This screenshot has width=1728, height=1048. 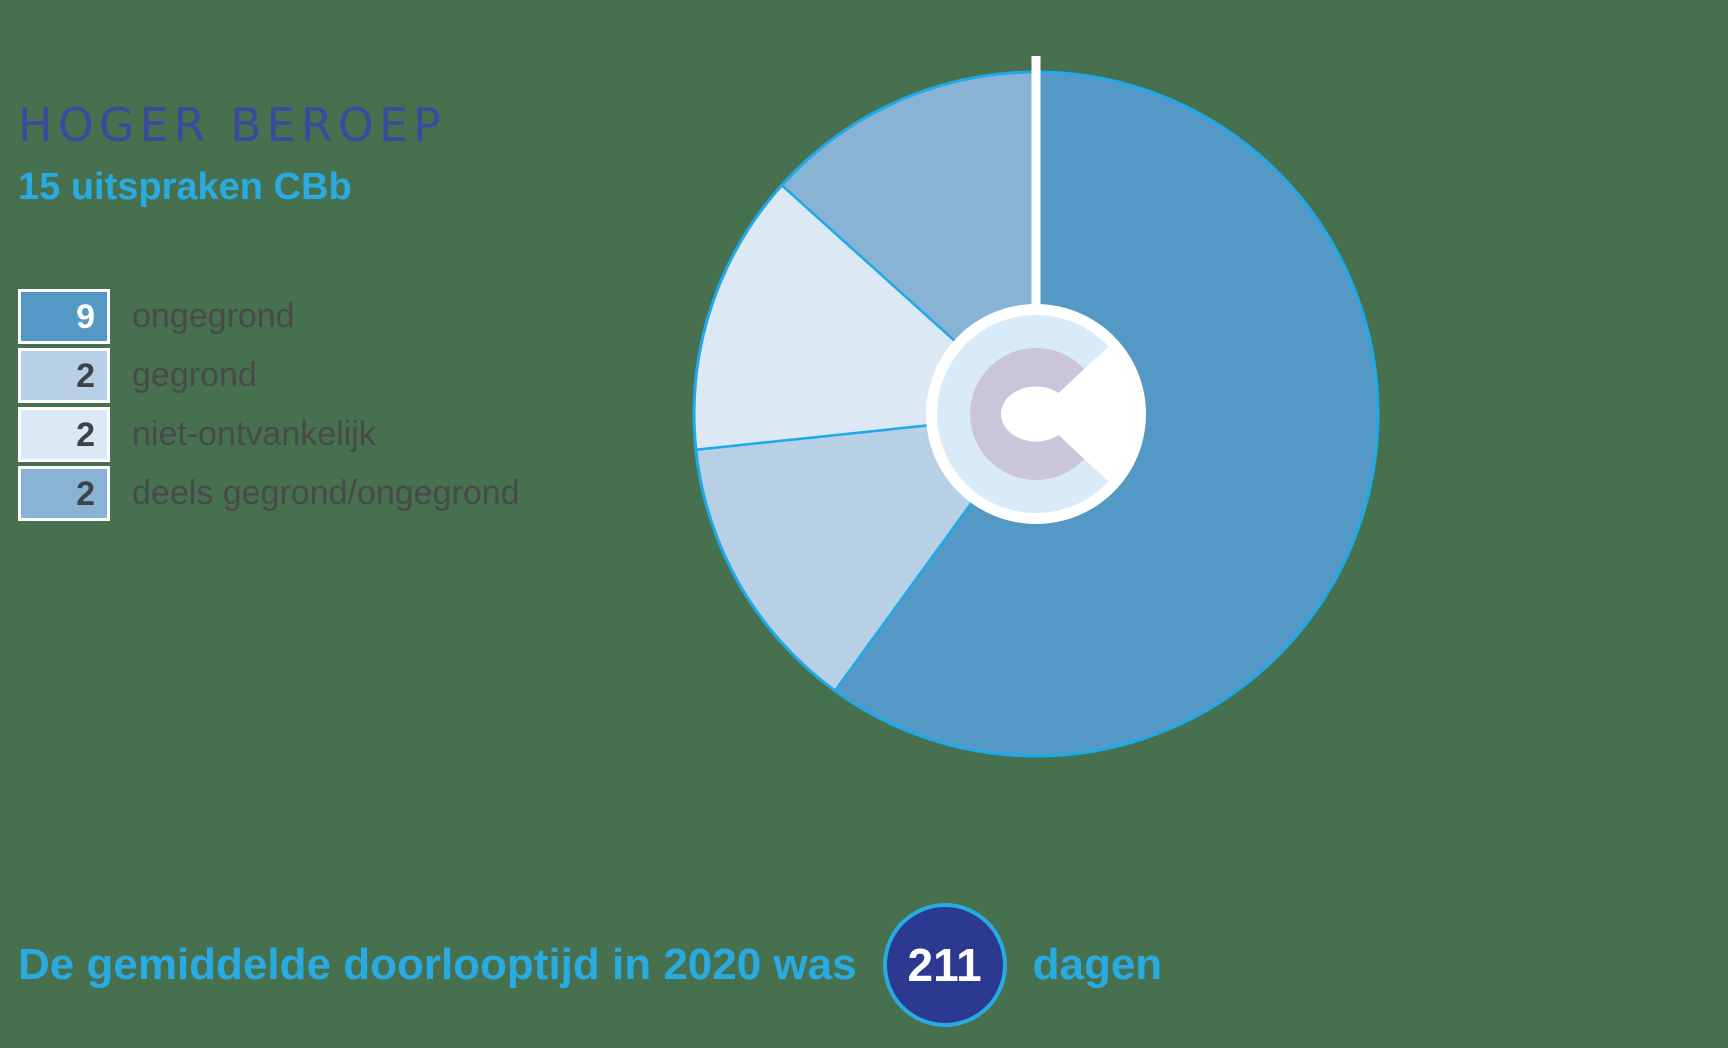 I want to click on legend-label: deels gegrond/ongegrond, so click(x=326, y=493).